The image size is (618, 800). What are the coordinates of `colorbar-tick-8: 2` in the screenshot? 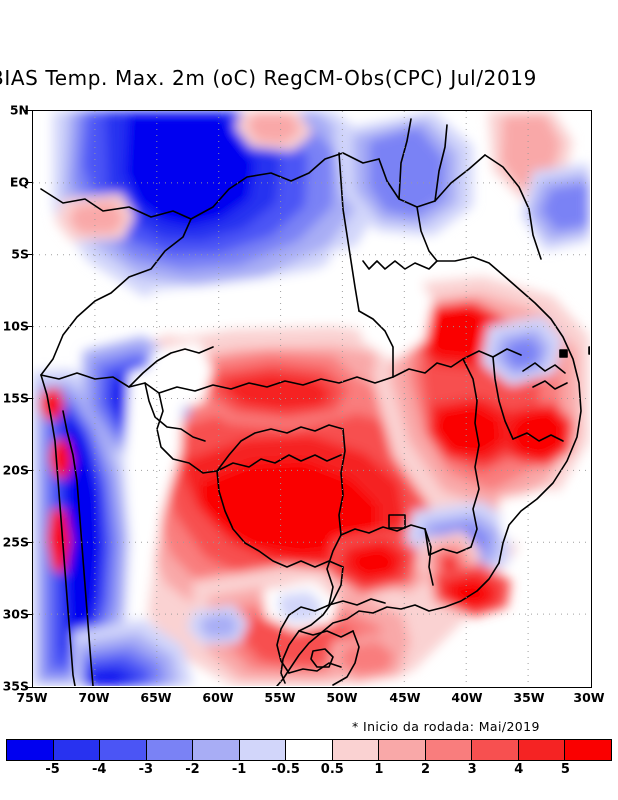 It's located at (426, 769).